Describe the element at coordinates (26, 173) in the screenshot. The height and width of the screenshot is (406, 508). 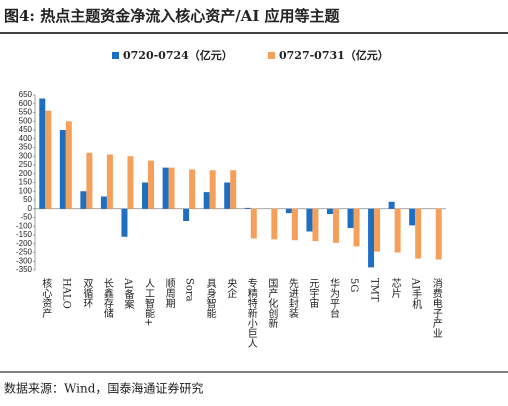
I see `y-tick-label: 200` at that location.